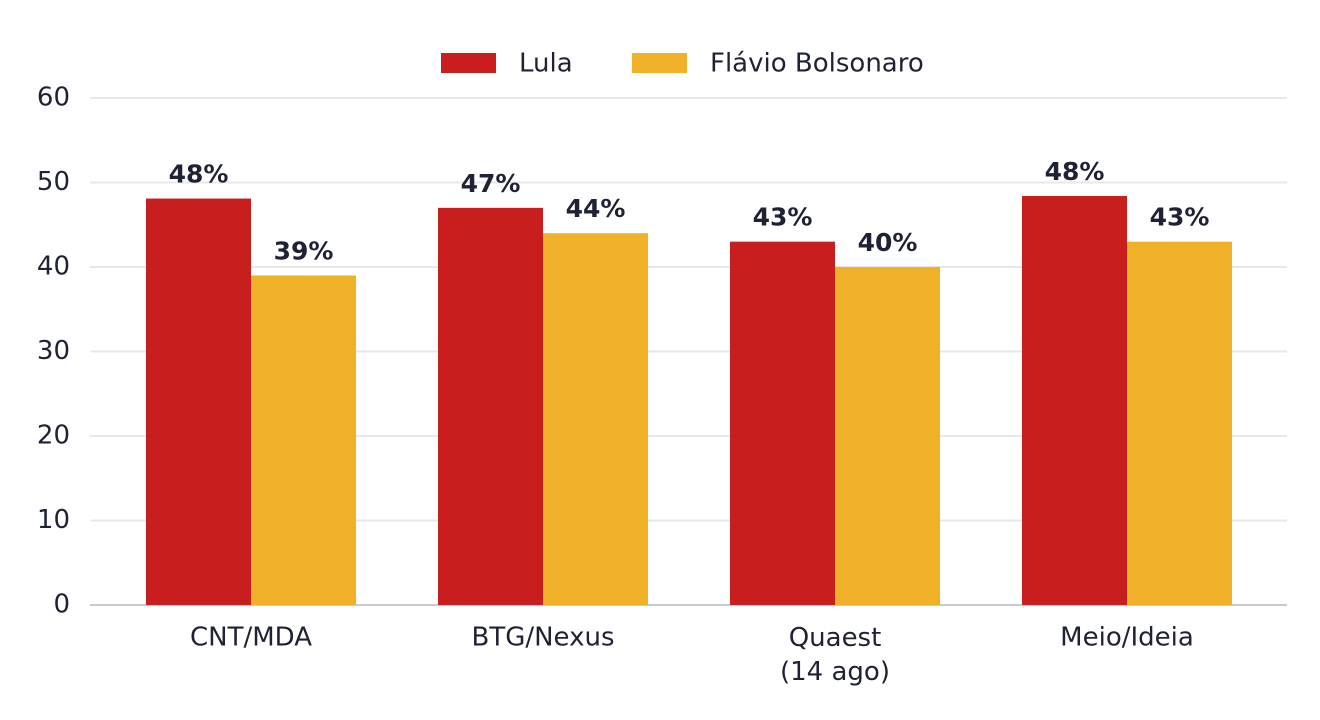 The height and width of the screenshot is (720, 1320). I want to click on value-label: 40%, so click(888, 242).